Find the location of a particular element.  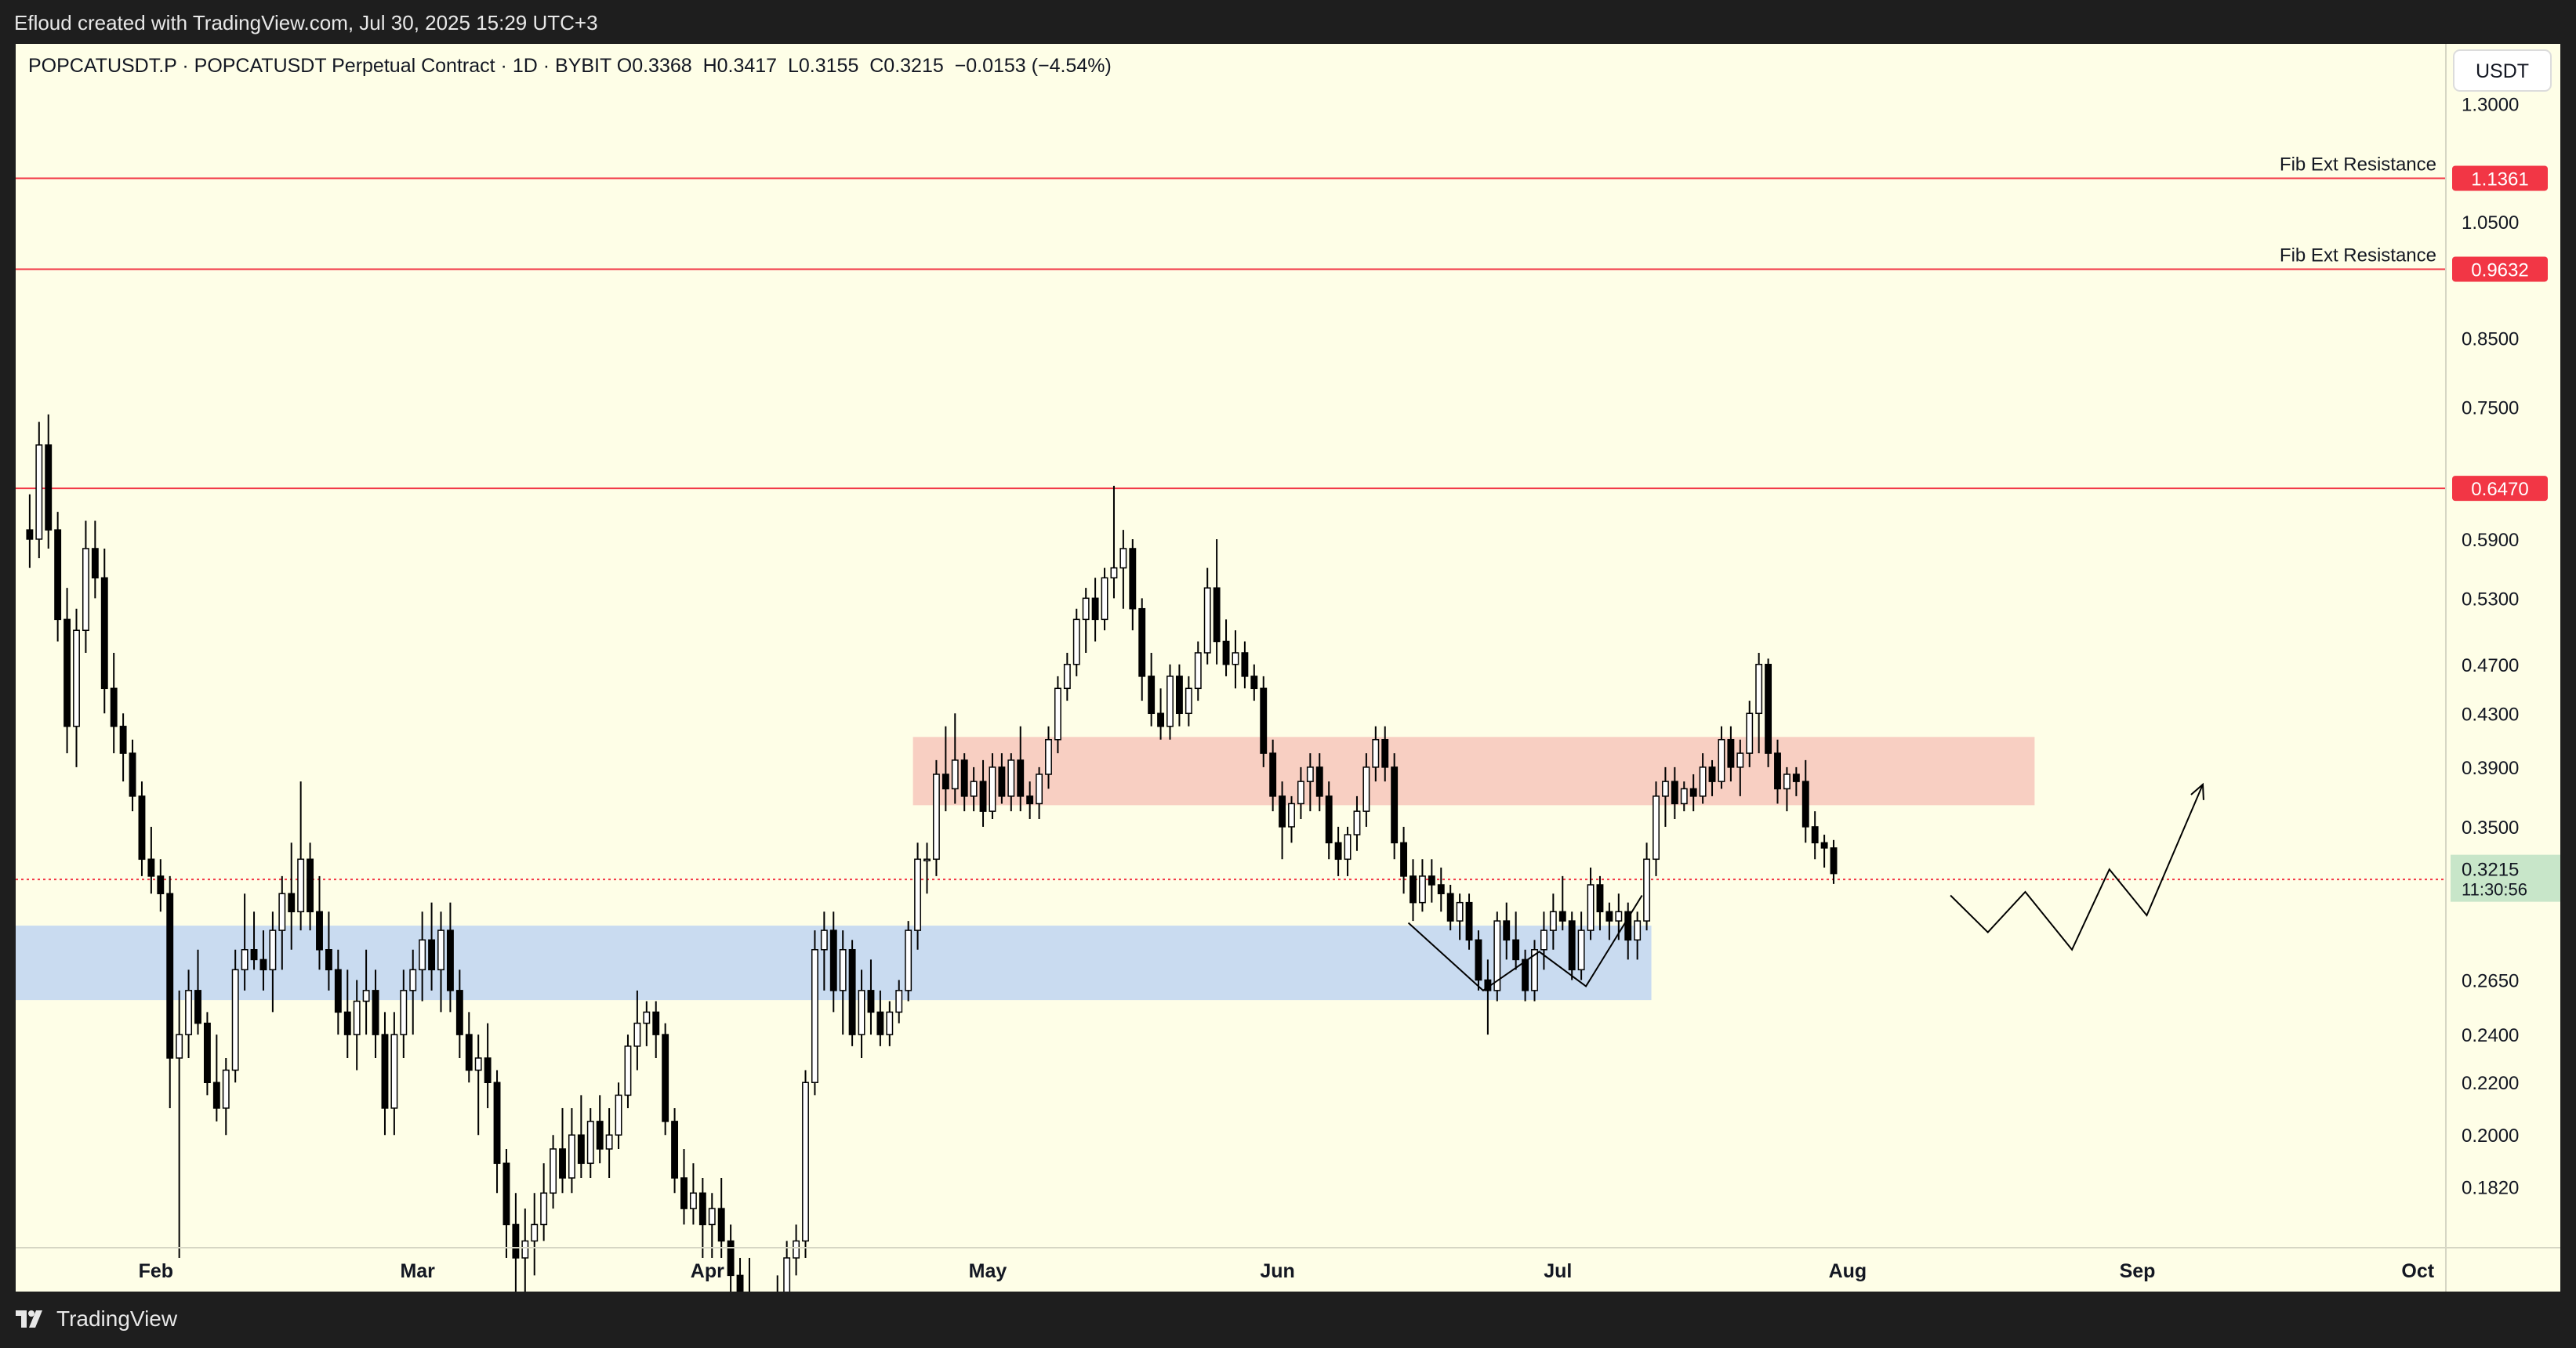

tradingview-brand: TradingView is located at coordinates (96, 1319).